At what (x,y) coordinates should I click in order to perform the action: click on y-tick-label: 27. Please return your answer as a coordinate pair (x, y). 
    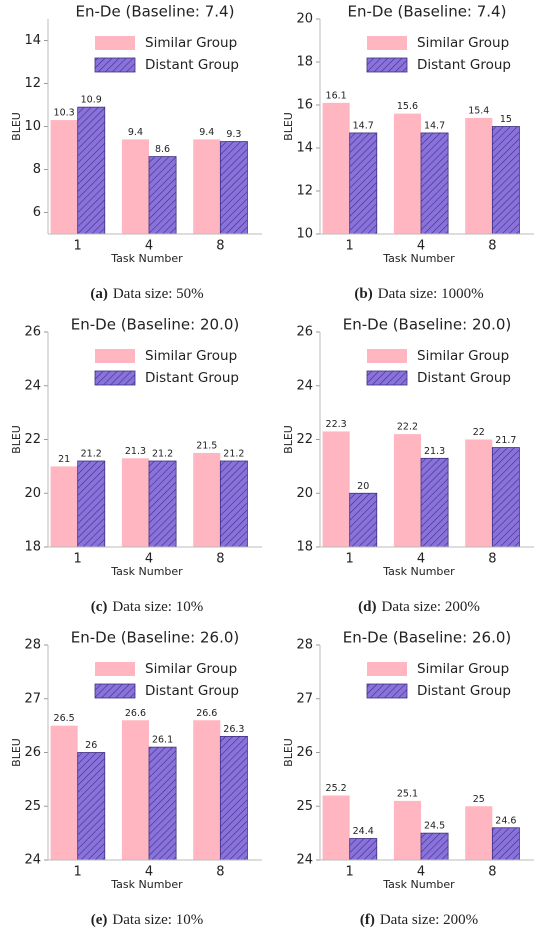
    Looking at the image, I should click on (304, 698).